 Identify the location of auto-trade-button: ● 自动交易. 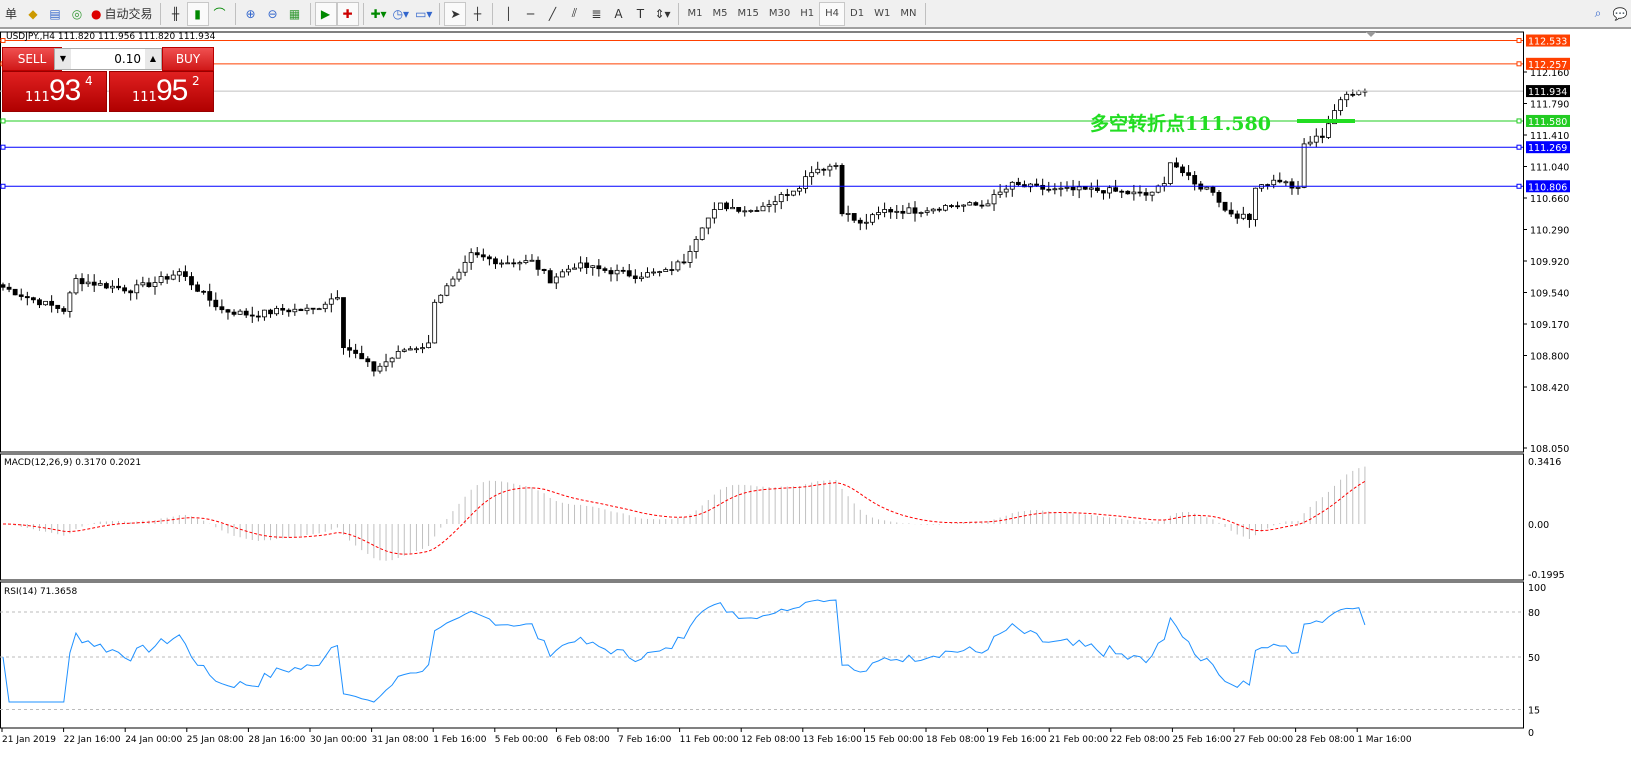
(122, 14).